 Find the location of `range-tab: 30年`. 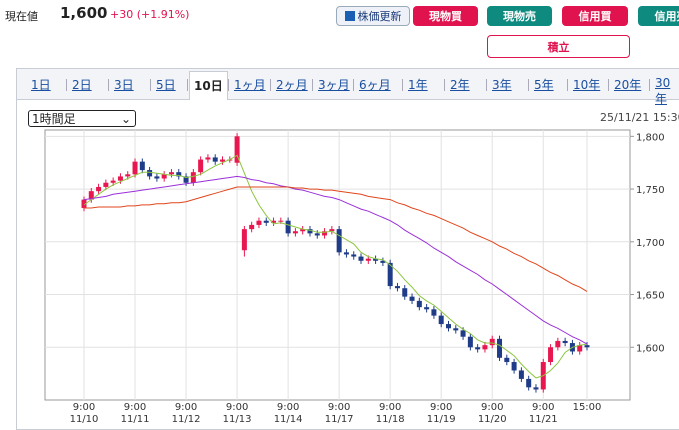

range-tab: 30年 is located at coordinates (663, 91).